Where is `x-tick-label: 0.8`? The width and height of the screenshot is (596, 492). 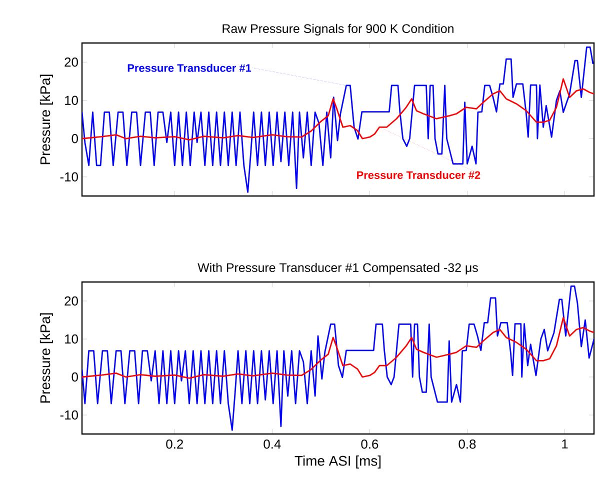 x-tick-label: 0.8 is located at coordinates (467, 444).